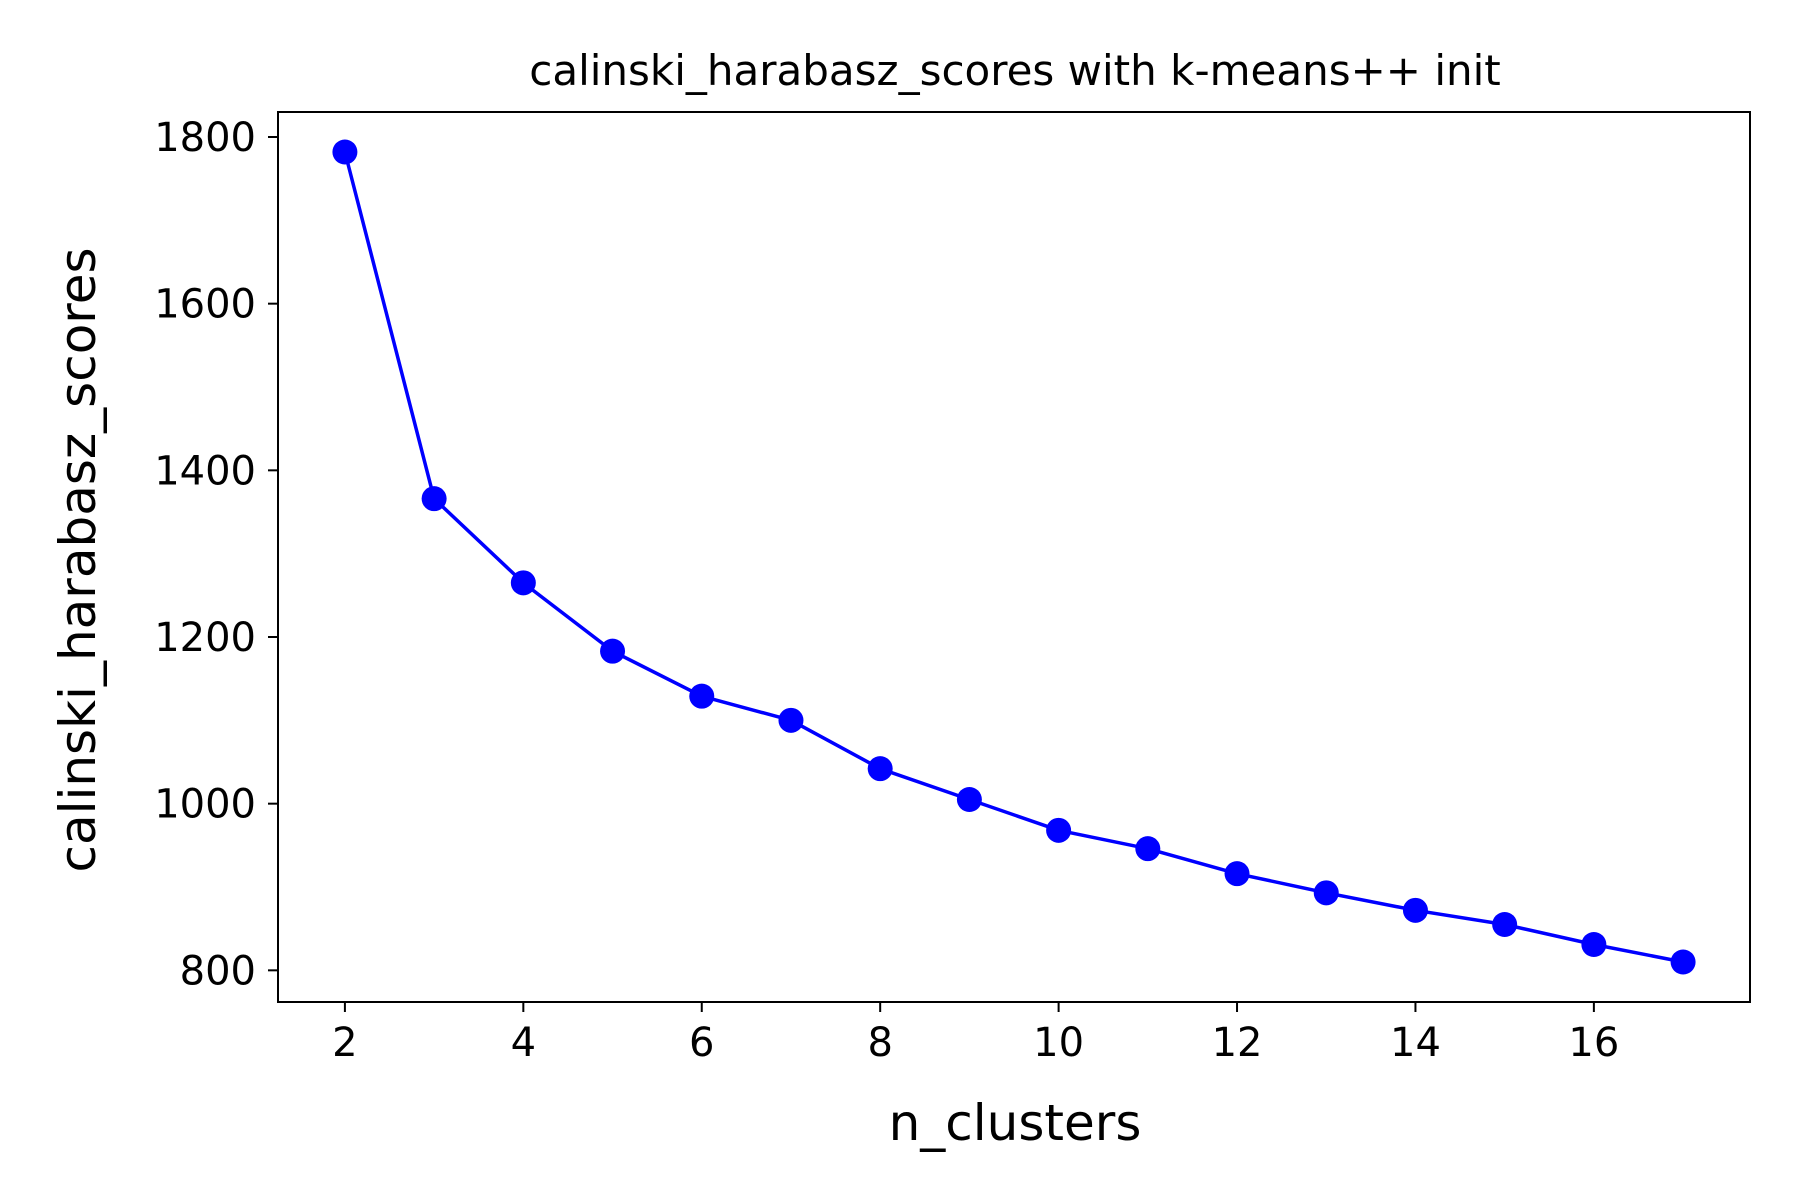 The width and height of the screenshot is (1800, 1200). Describe the element at coordinates (1058, 1043) in the screenshot. I see `x-tick-label: 10` at that location.